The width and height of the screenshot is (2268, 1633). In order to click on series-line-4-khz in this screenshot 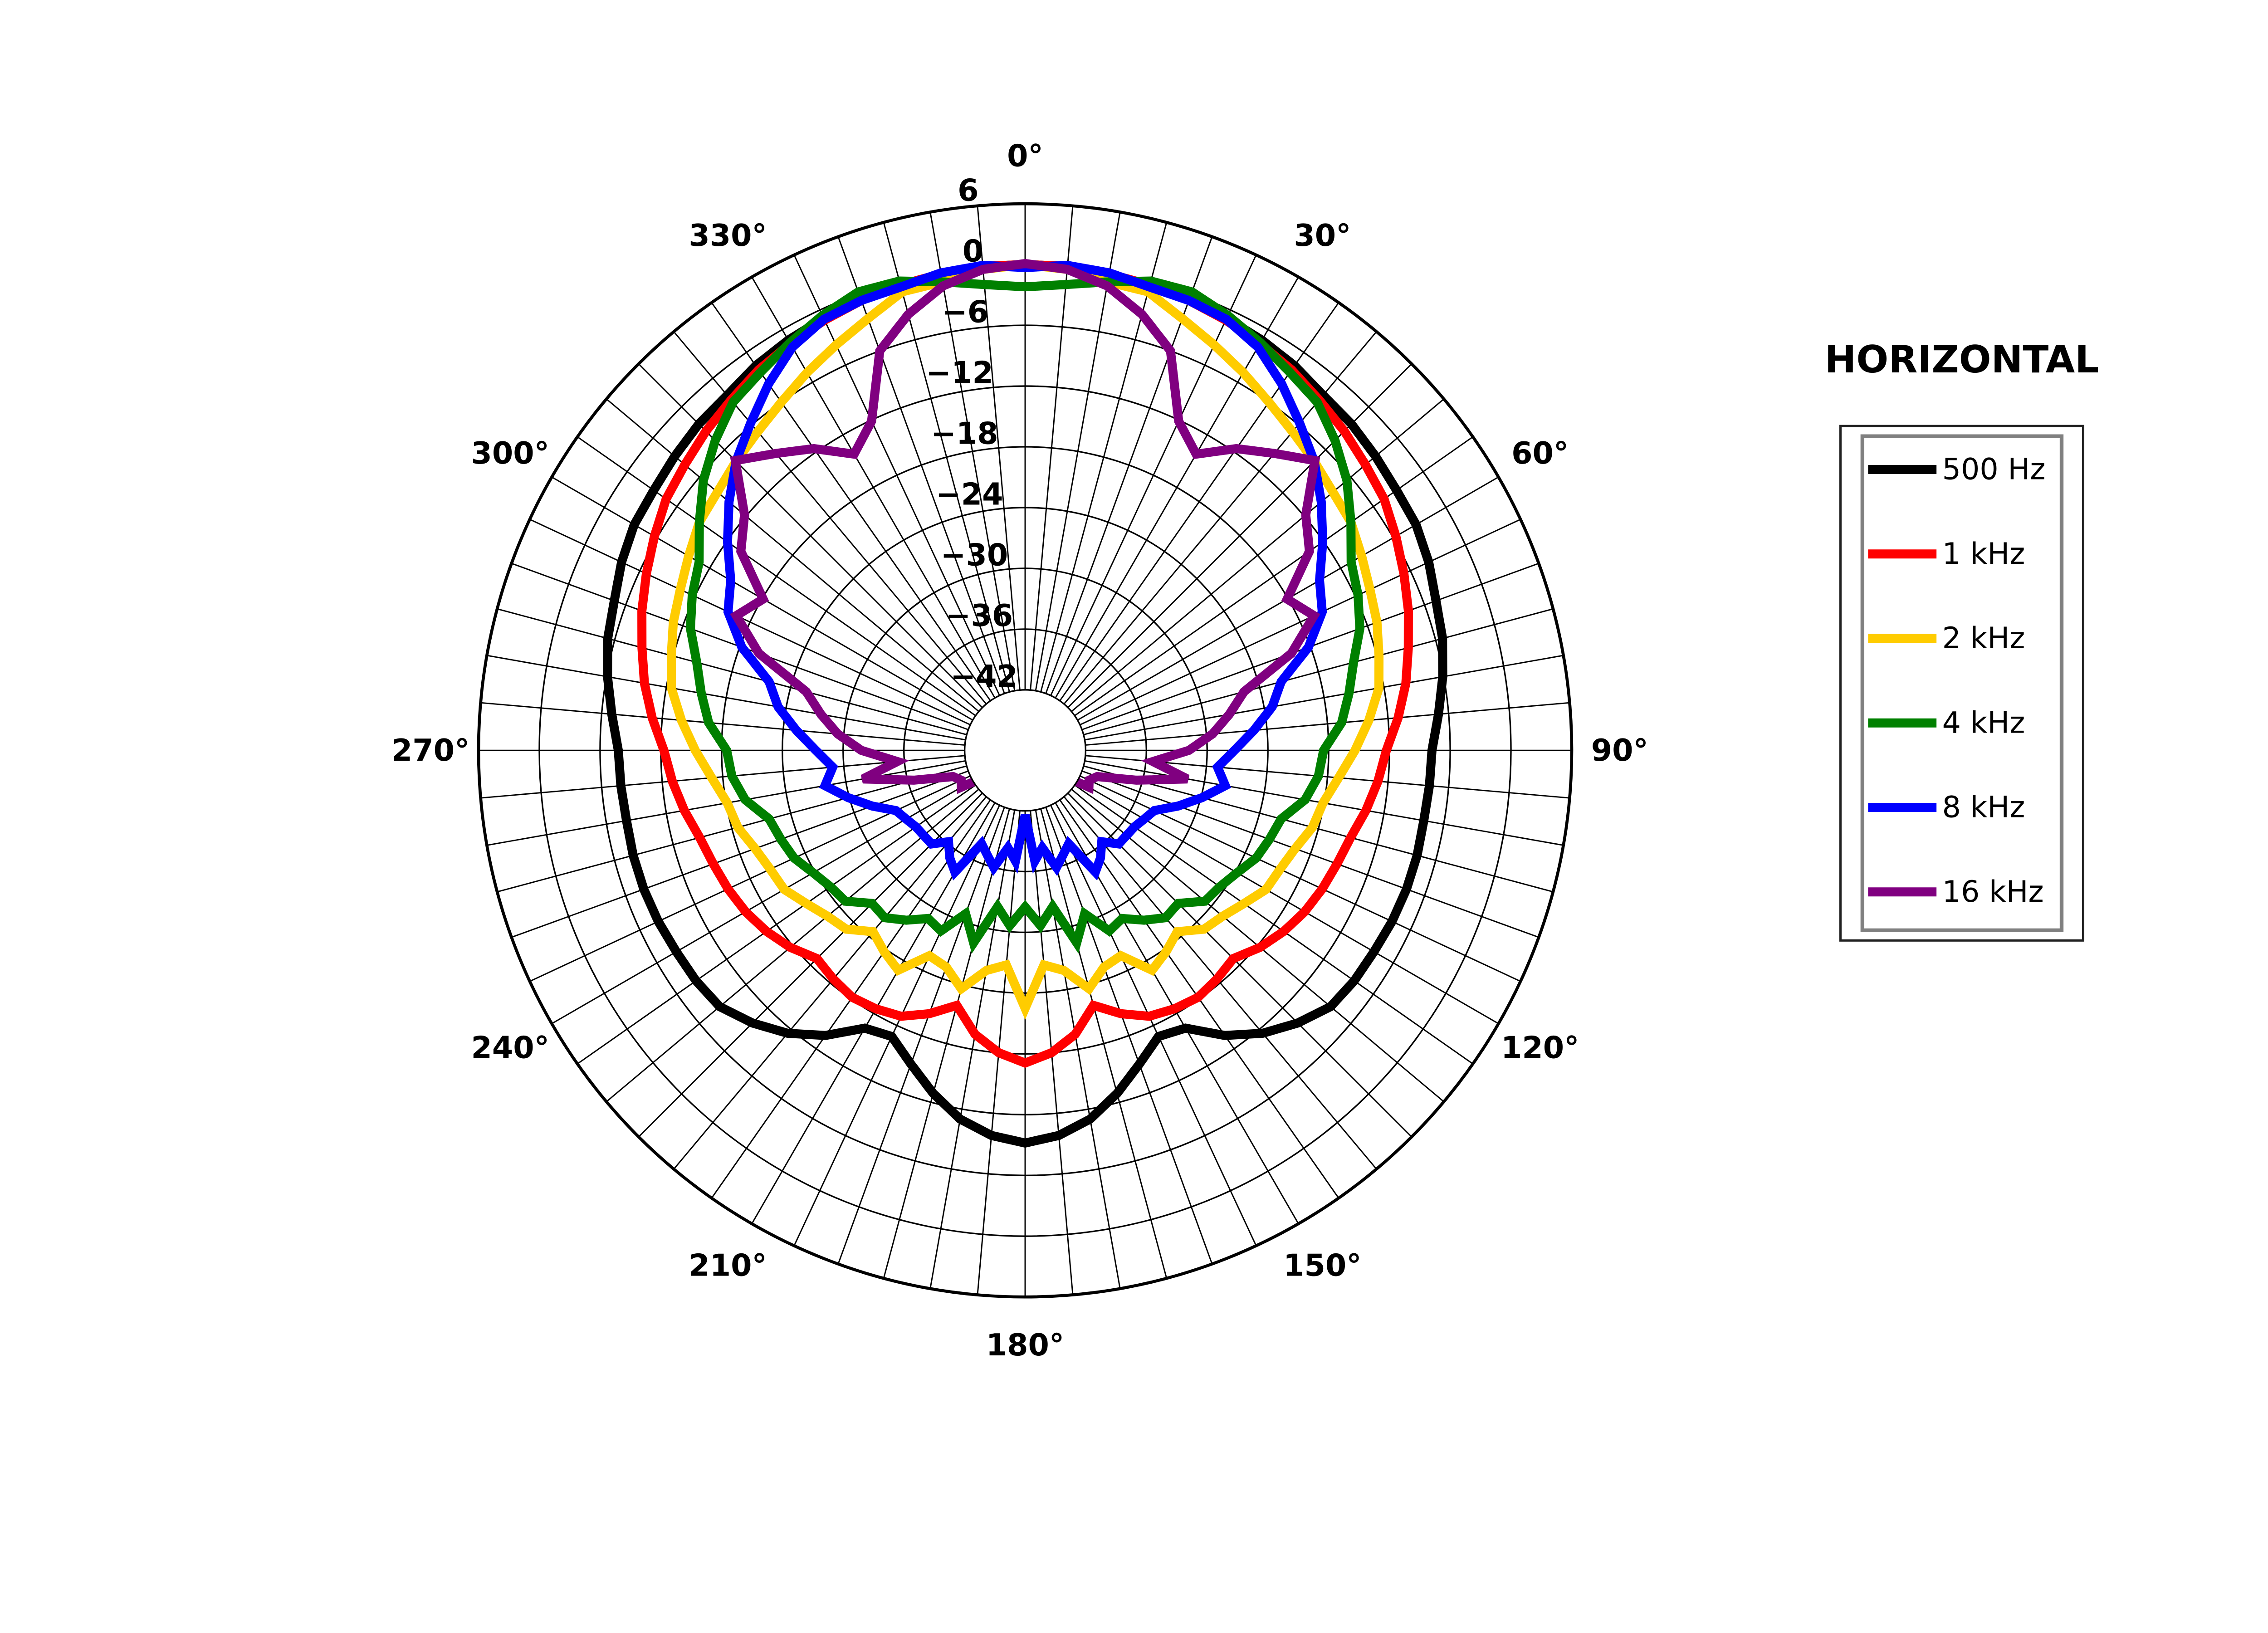, I will do `click(1025, 615)`.